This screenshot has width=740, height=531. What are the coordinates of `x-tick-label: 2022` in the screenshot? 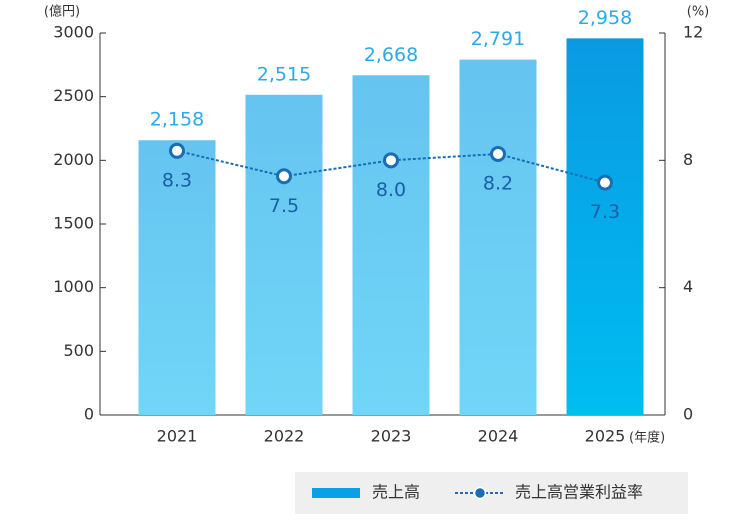 It's located at (284, 436).